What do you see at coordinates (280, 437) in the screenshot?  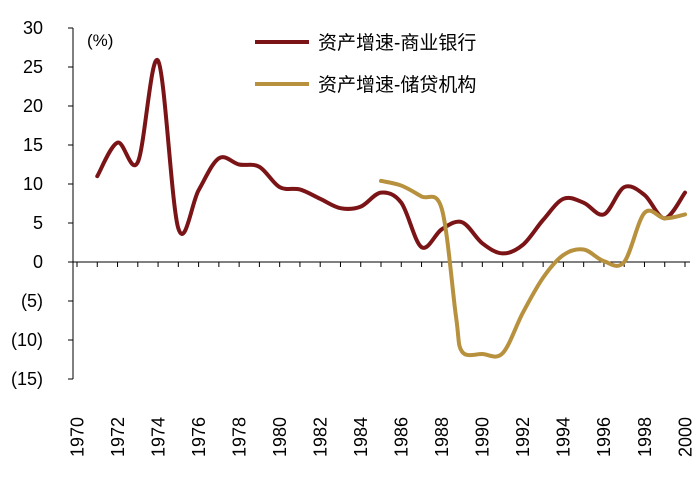 I see `x-tick-label: 1980` at bounding box center [280, 437].